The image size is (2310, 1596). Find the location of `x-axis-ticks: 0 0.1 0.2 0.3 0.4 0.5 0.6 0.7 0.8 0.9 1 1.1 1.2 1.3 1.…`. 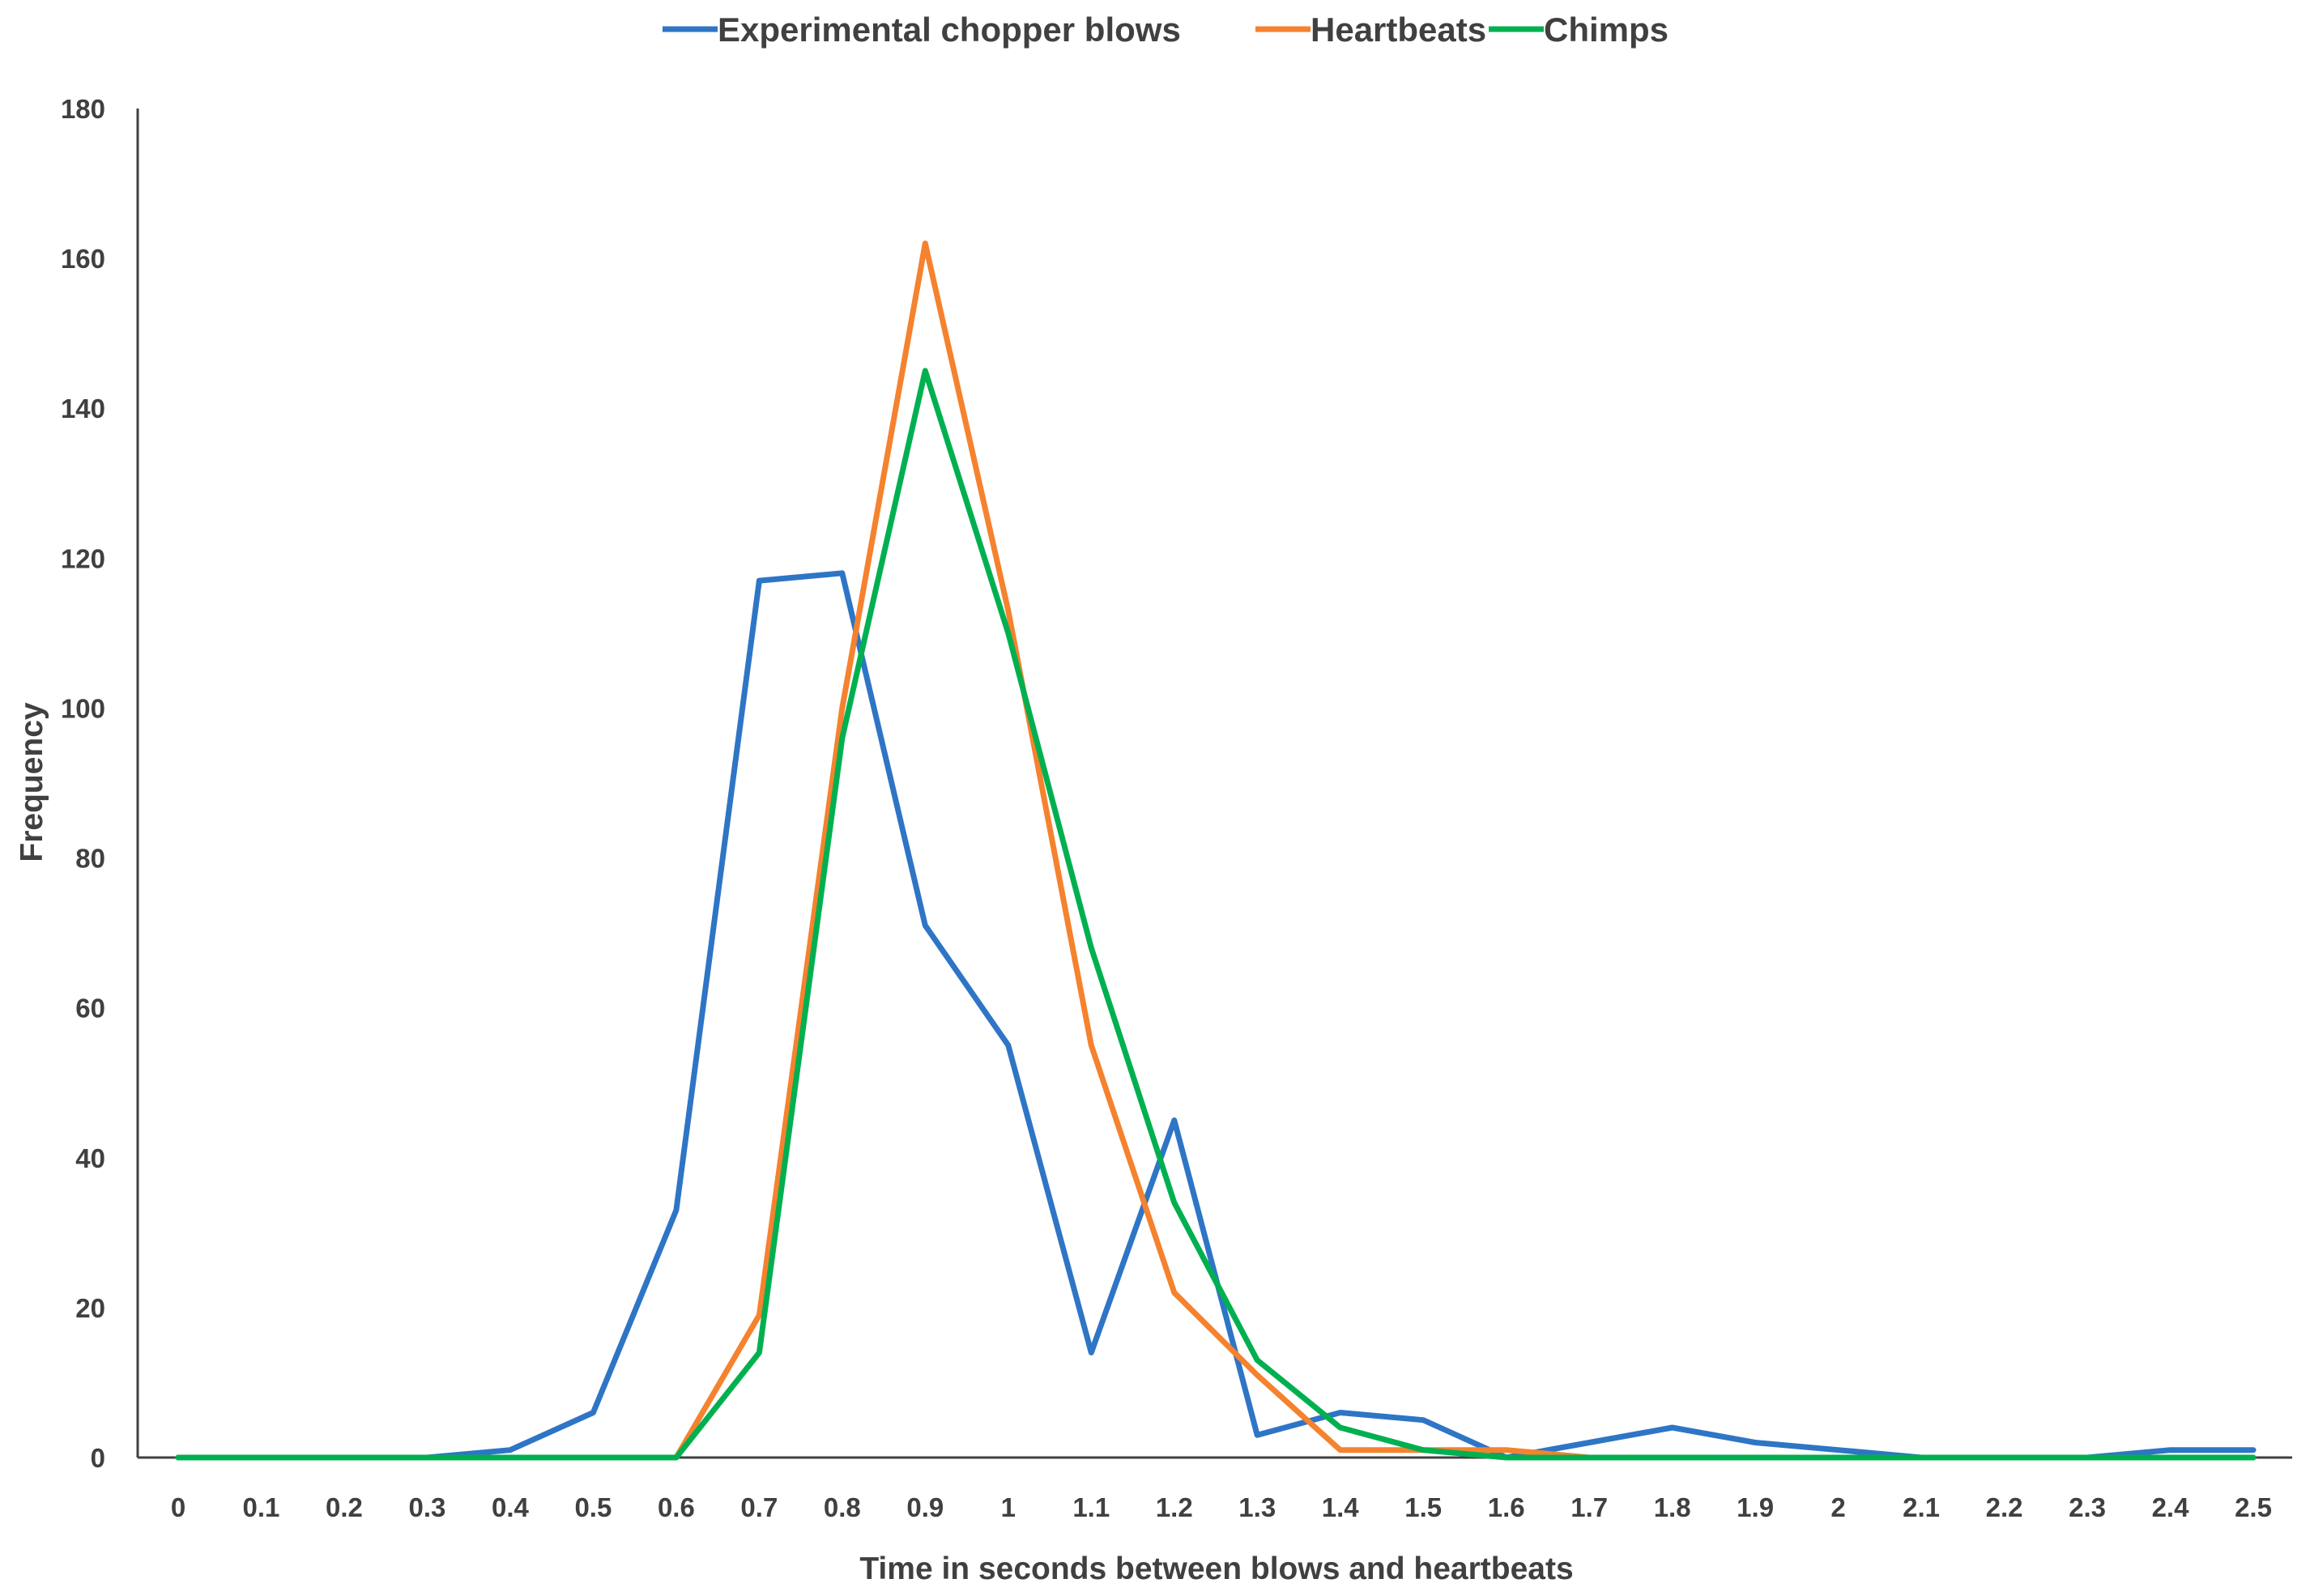

x-axis-ticks: 0 0.1 0.2 0.3 0.4 0.5 0.6 0.7 0.8 0.9 1 1.1 1.2 1.3 1.… is located at coordinates (1221, 1507).